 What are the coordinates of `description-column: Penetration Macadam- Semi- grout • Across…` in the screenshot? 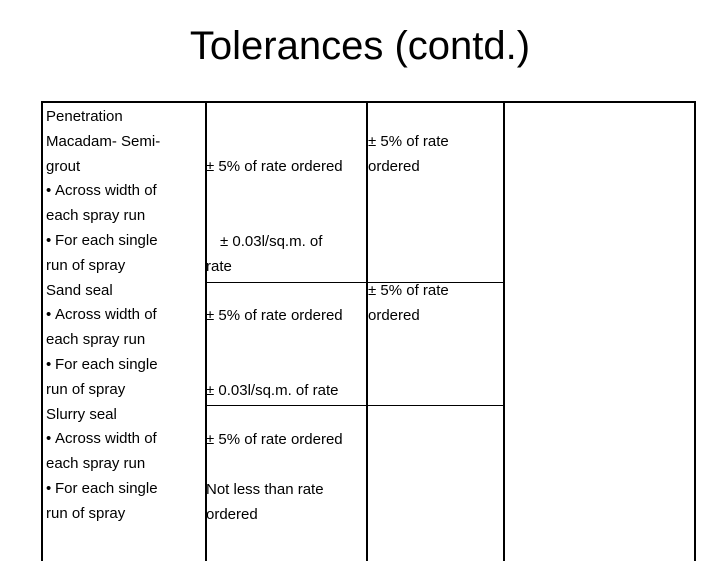 It's located at (103, 316).